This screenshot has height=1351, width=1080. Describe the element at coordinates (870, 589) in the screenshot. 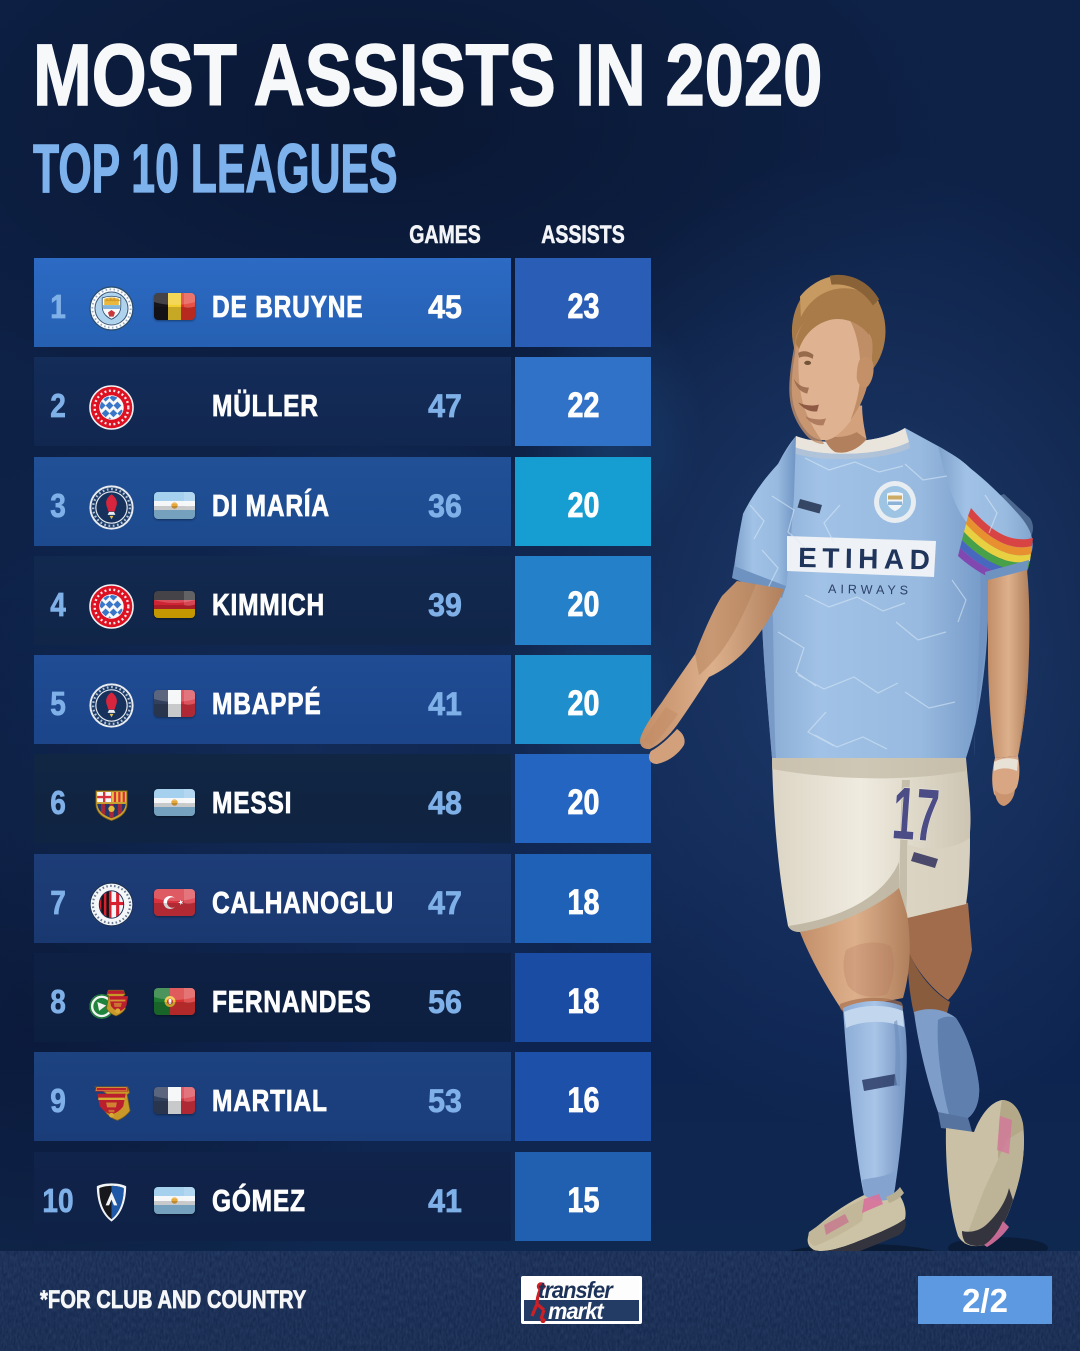

I see `svg-text: AIRWAYS` at that location.